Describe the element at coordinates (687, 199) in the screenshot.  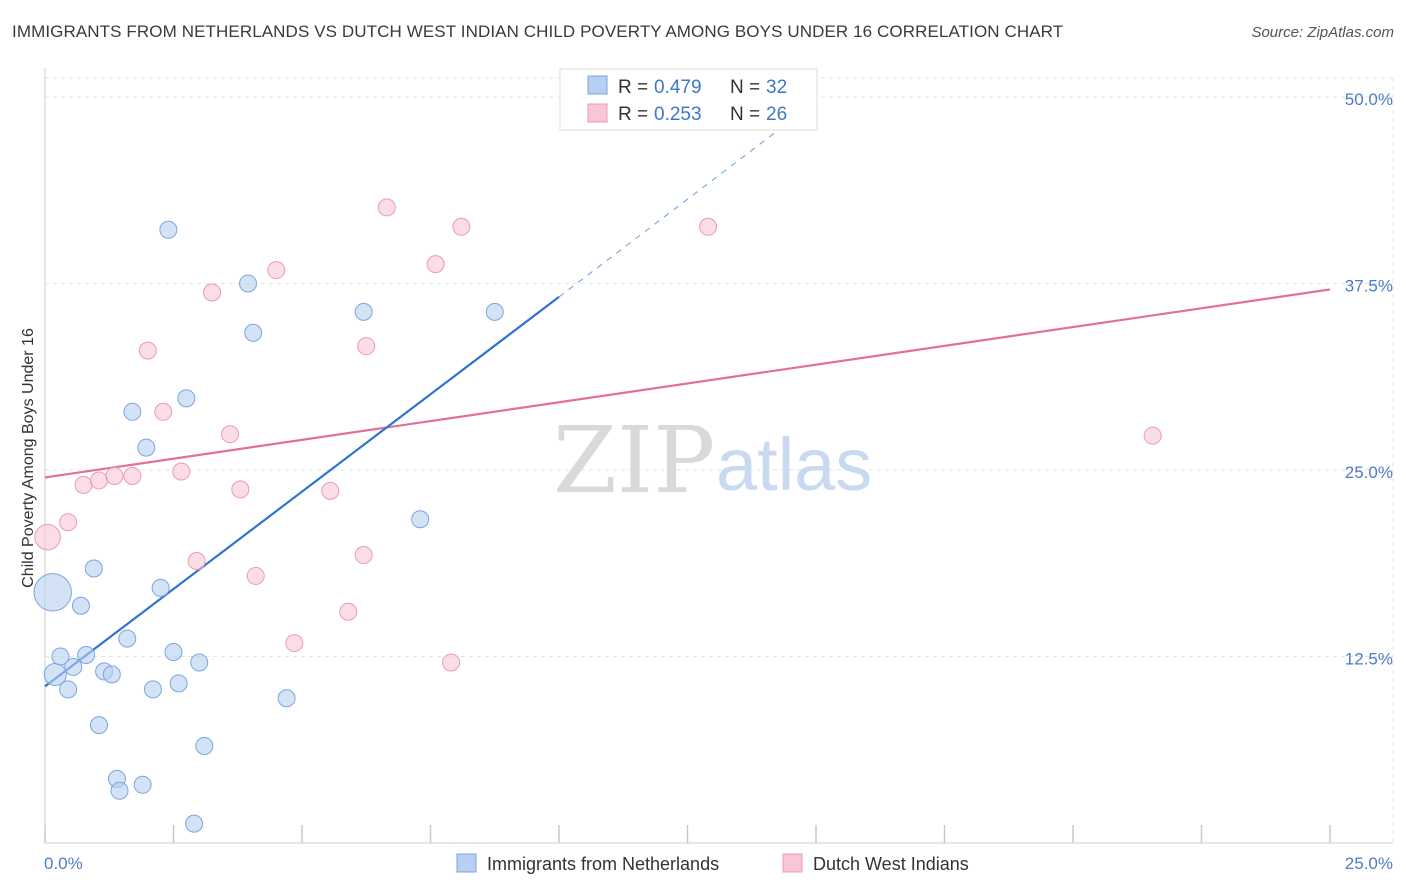
I see `trend-line-extension-immigrants-from-netherlands` at that location.